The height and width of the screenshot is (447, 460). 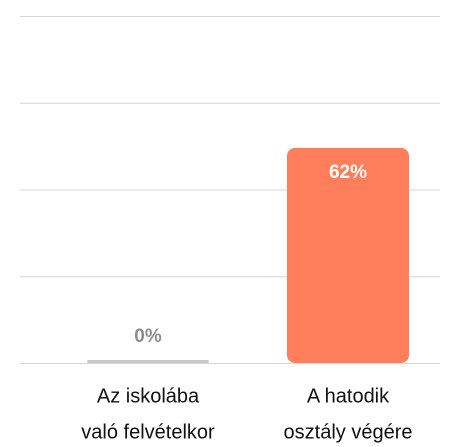 I want to click on x-tick-label: osztály végére, so click(x=348, y=432).